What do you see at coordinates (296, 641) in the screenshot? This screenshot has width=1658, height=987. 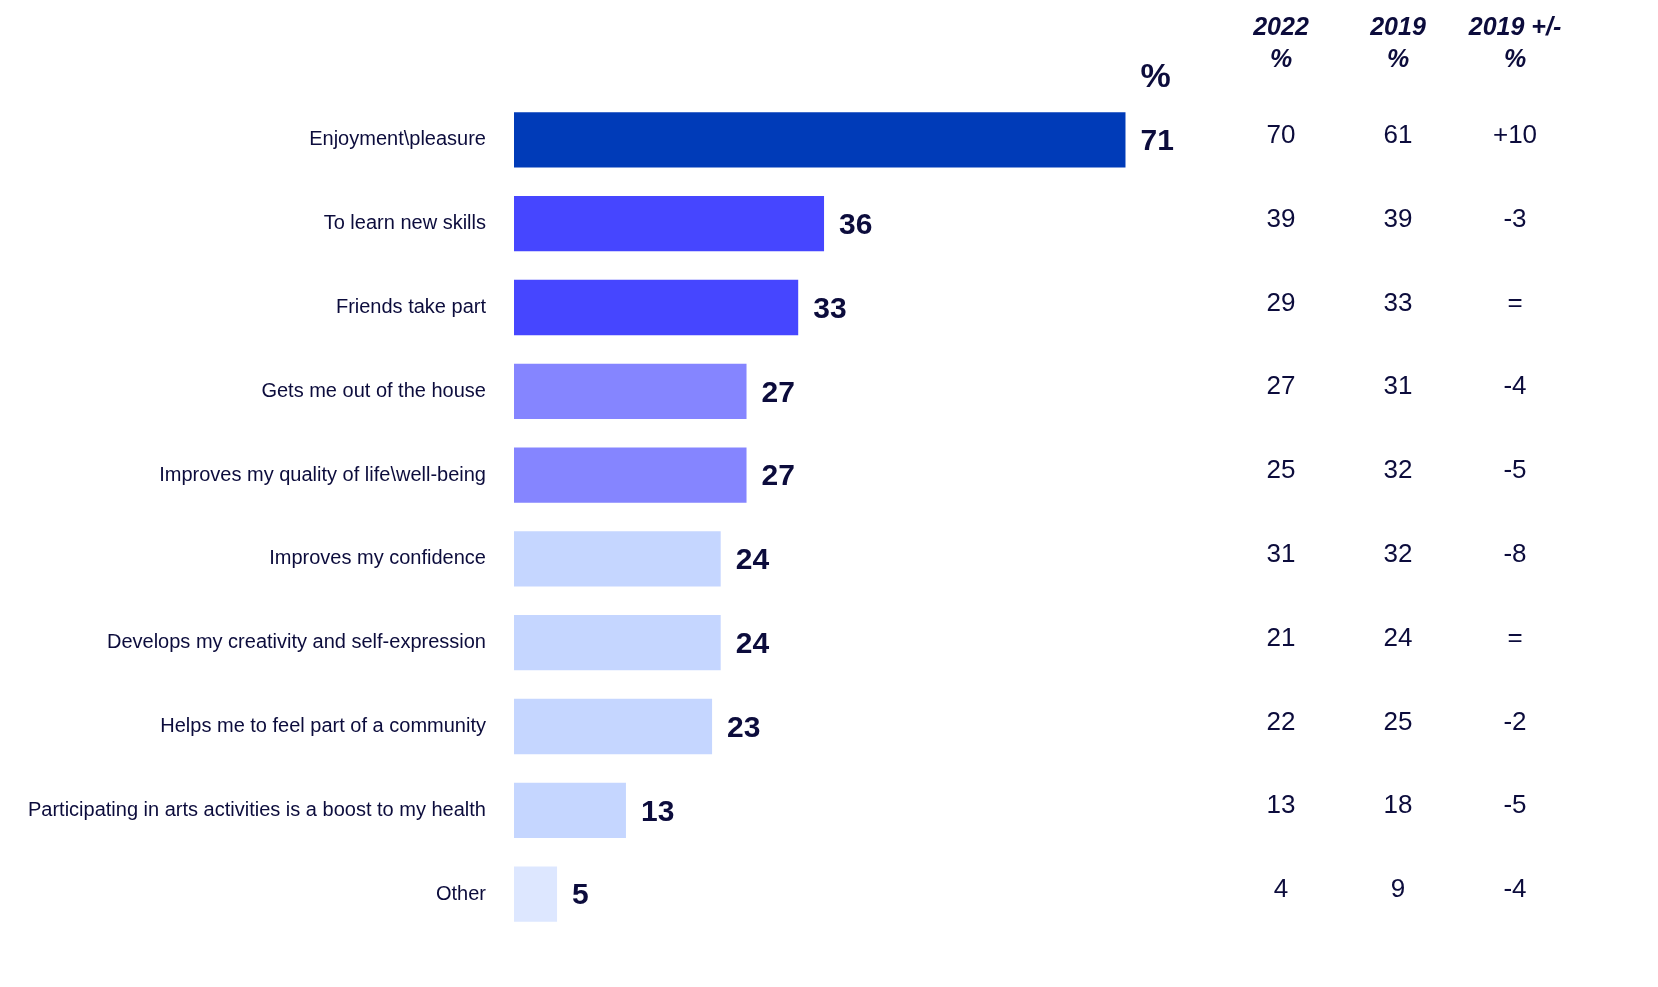 I see `y-tick-label: Develops my creativity and self-expression` at bounding box center [296, 641].